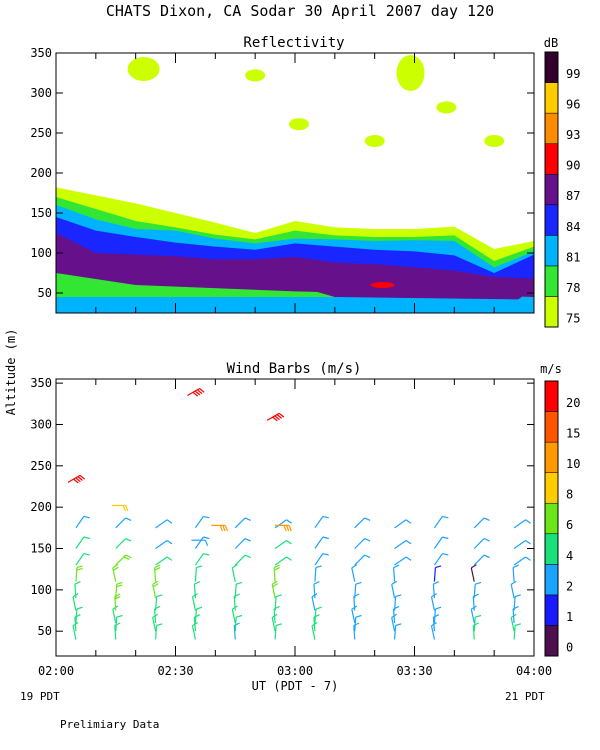  I want to click on refl-ytick-label-6: 350, so click(41, 53).